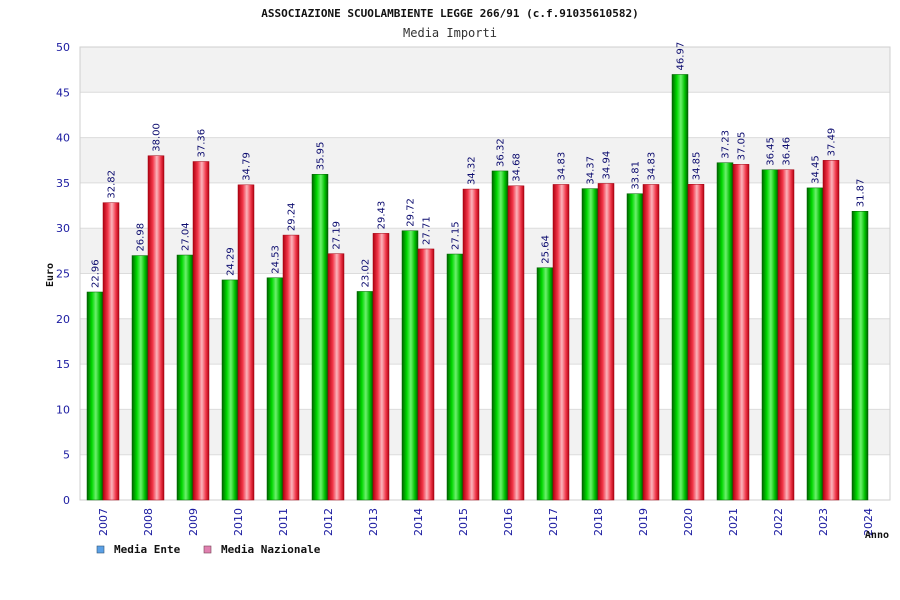 This screenshot has height=600, width=900. I want to click on value-label: 37.36, so click(202, 143).